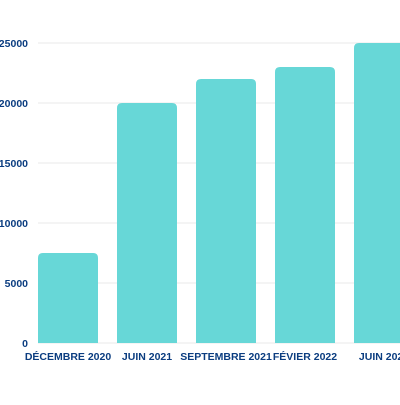 This screenshot has height=405, width=400. I want to click on y-axis-ticks: 0 5000 10000 15000 20000 25000, so click(14, 194).